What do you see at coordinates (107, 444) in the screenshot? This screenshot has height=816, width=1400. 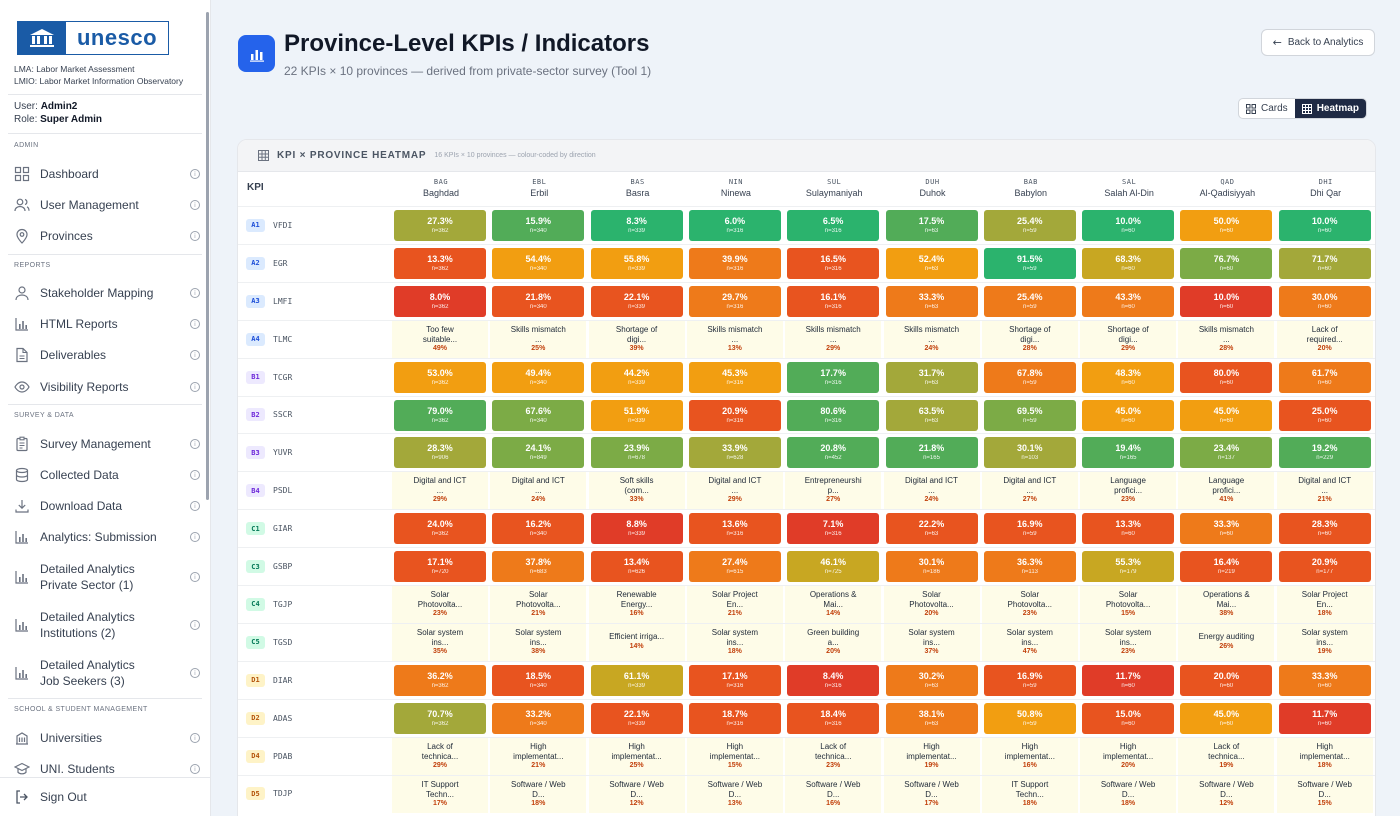 I see `sidebar-item-survey-management: Survey Management i` at bounding box center [107, 444].